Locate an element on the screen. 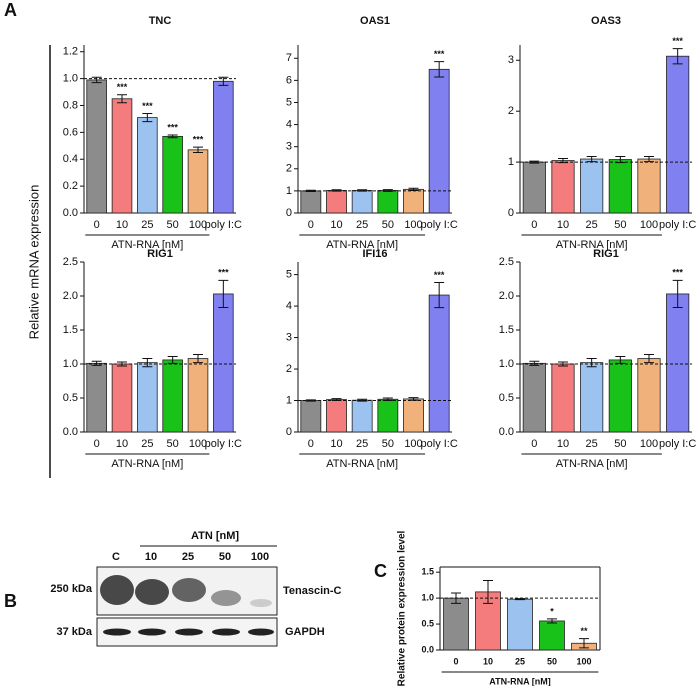 This screenshot has width=700, height=691. shared-y-label: Relative mRNA expression is located at coordinates (33, 262).